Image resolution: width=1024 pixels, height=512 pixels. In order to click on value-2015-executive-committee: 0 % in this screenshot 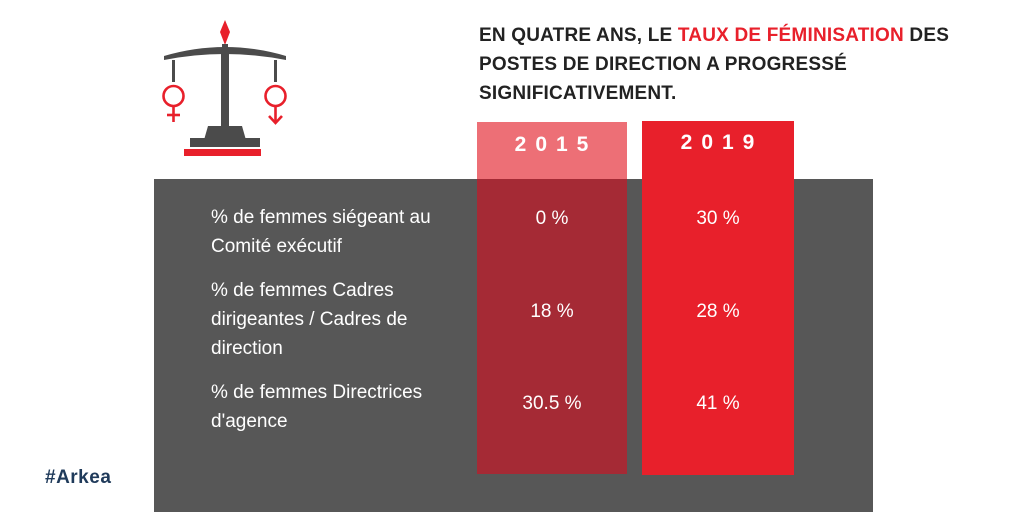, I will do `click(552, 218)`.